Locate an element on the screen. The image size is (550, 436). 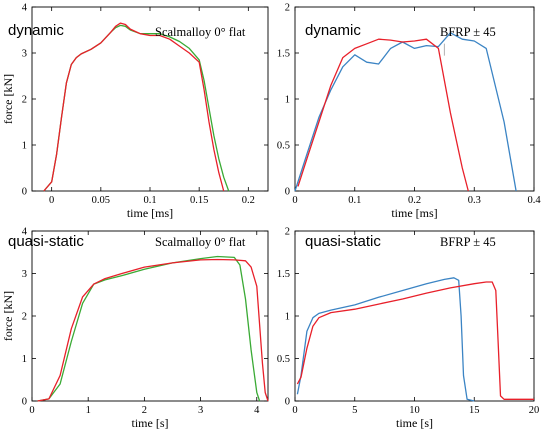
x-tick-label: 0.15 is located at coordinates (199, 200).